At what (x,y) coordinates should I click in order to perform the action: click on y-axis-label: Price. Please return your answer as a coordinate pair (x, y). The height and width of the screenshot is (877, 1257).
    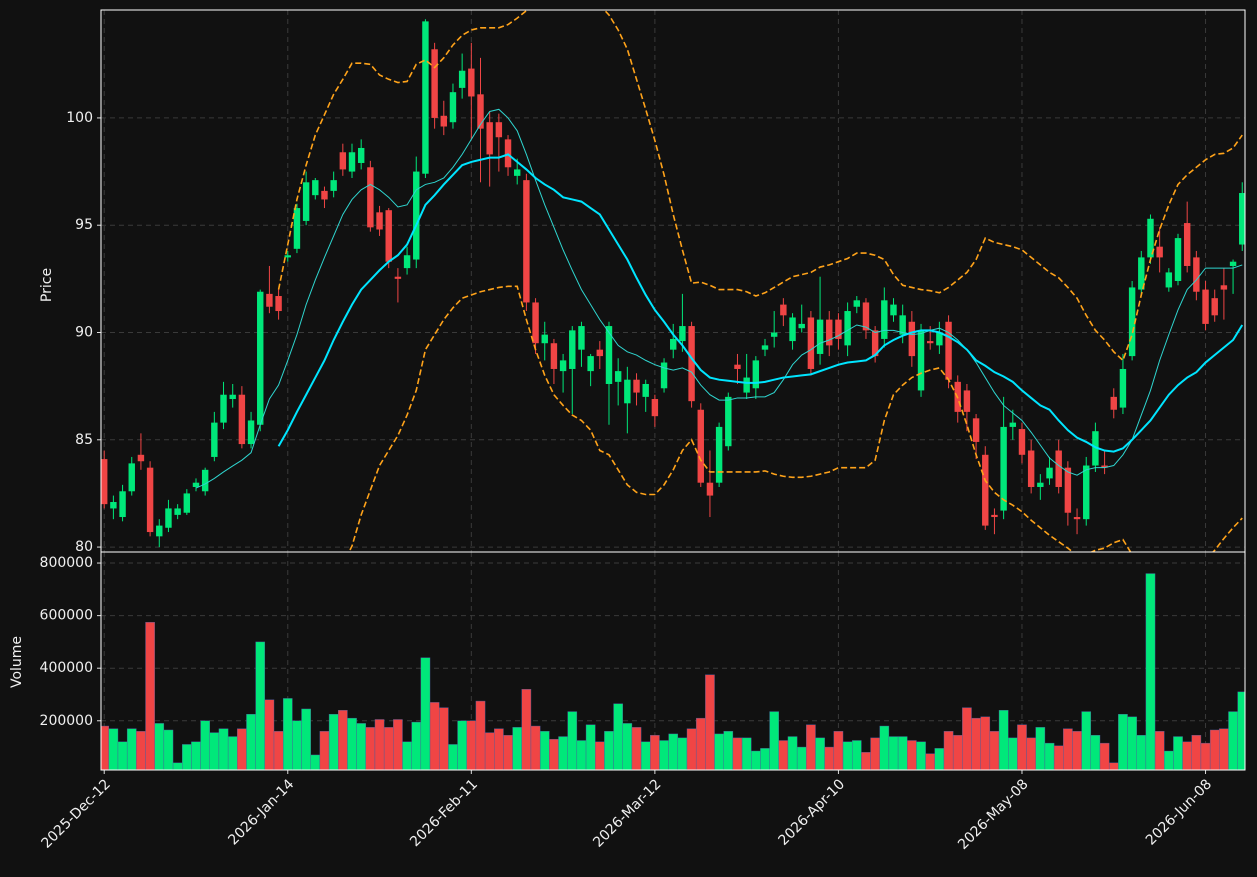
    Looking at the image, I should click on (47, 285).